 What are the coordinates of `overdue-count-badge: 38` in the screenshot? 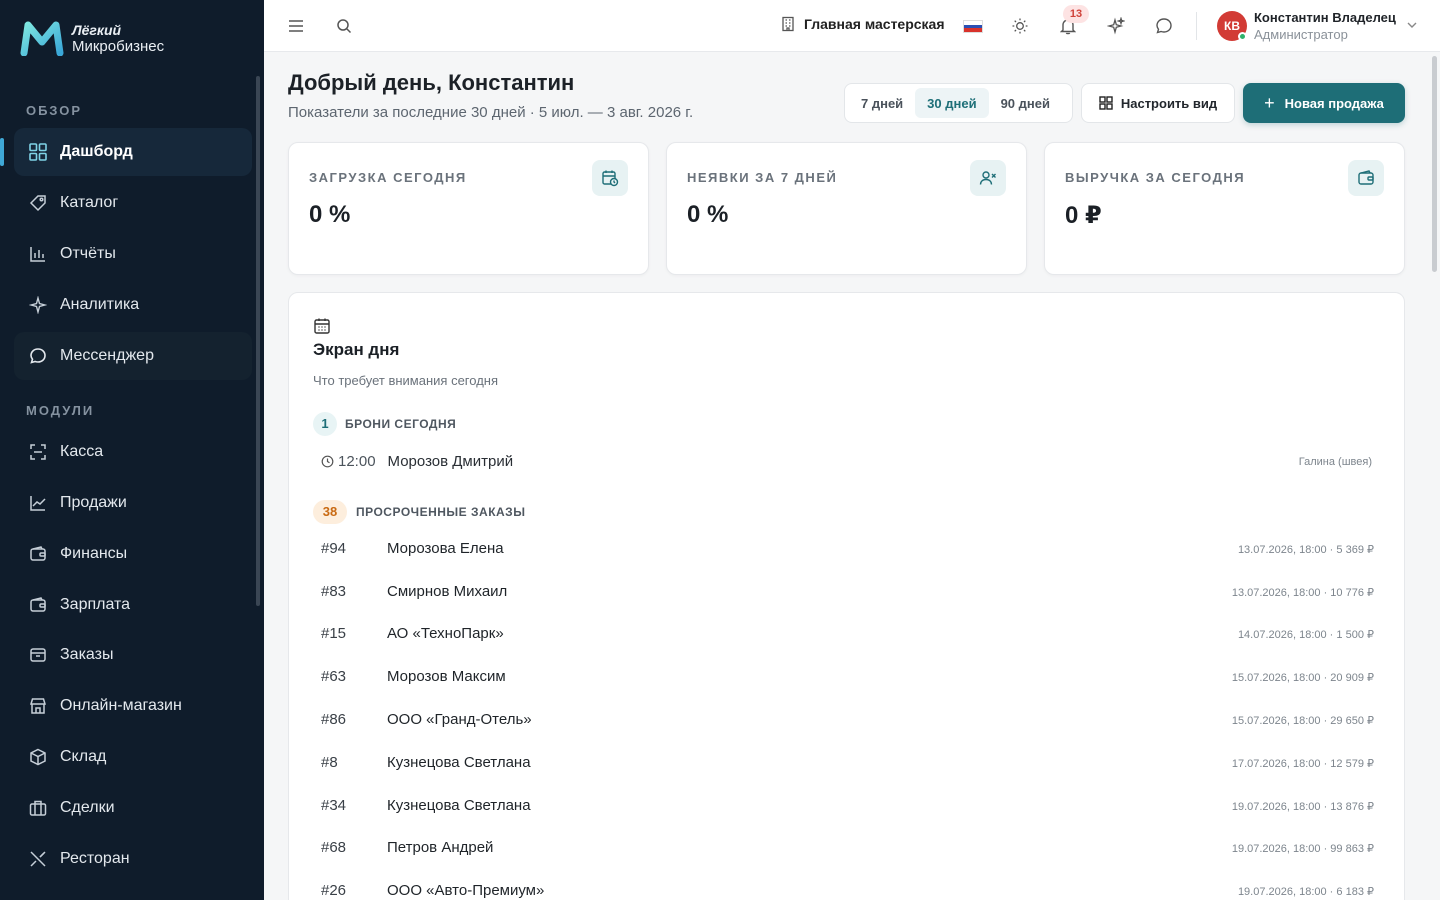 It's located at (330, 512).